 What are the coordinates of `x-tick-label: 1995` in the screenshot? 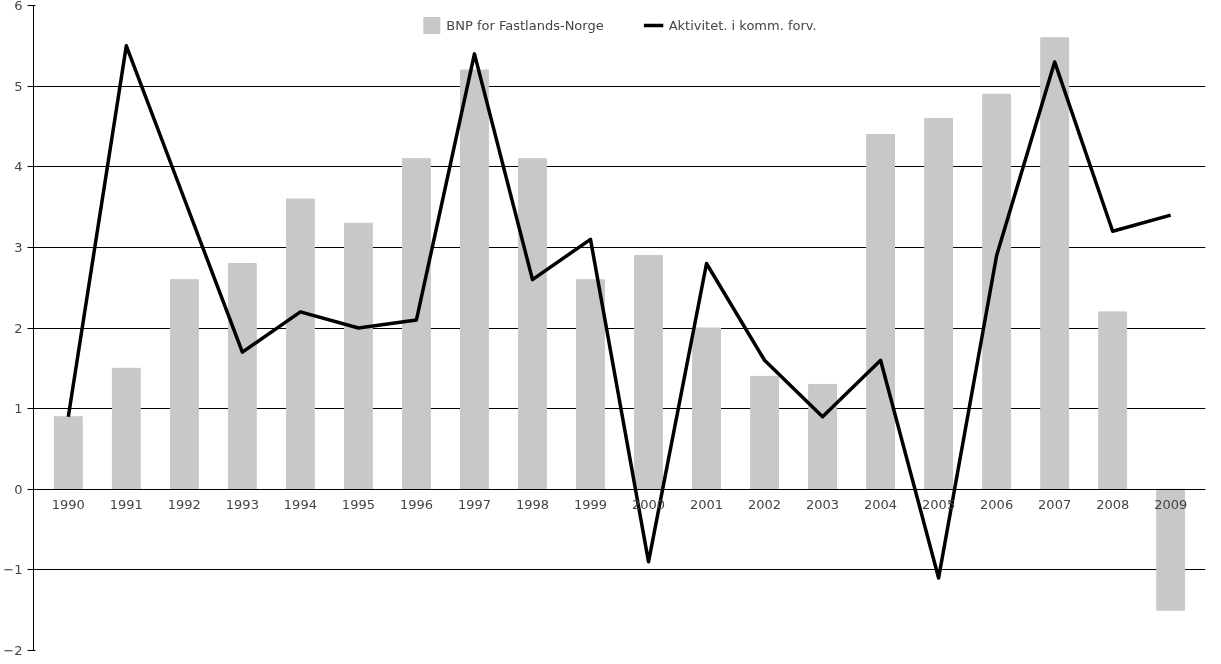 It's located at (358, 505).